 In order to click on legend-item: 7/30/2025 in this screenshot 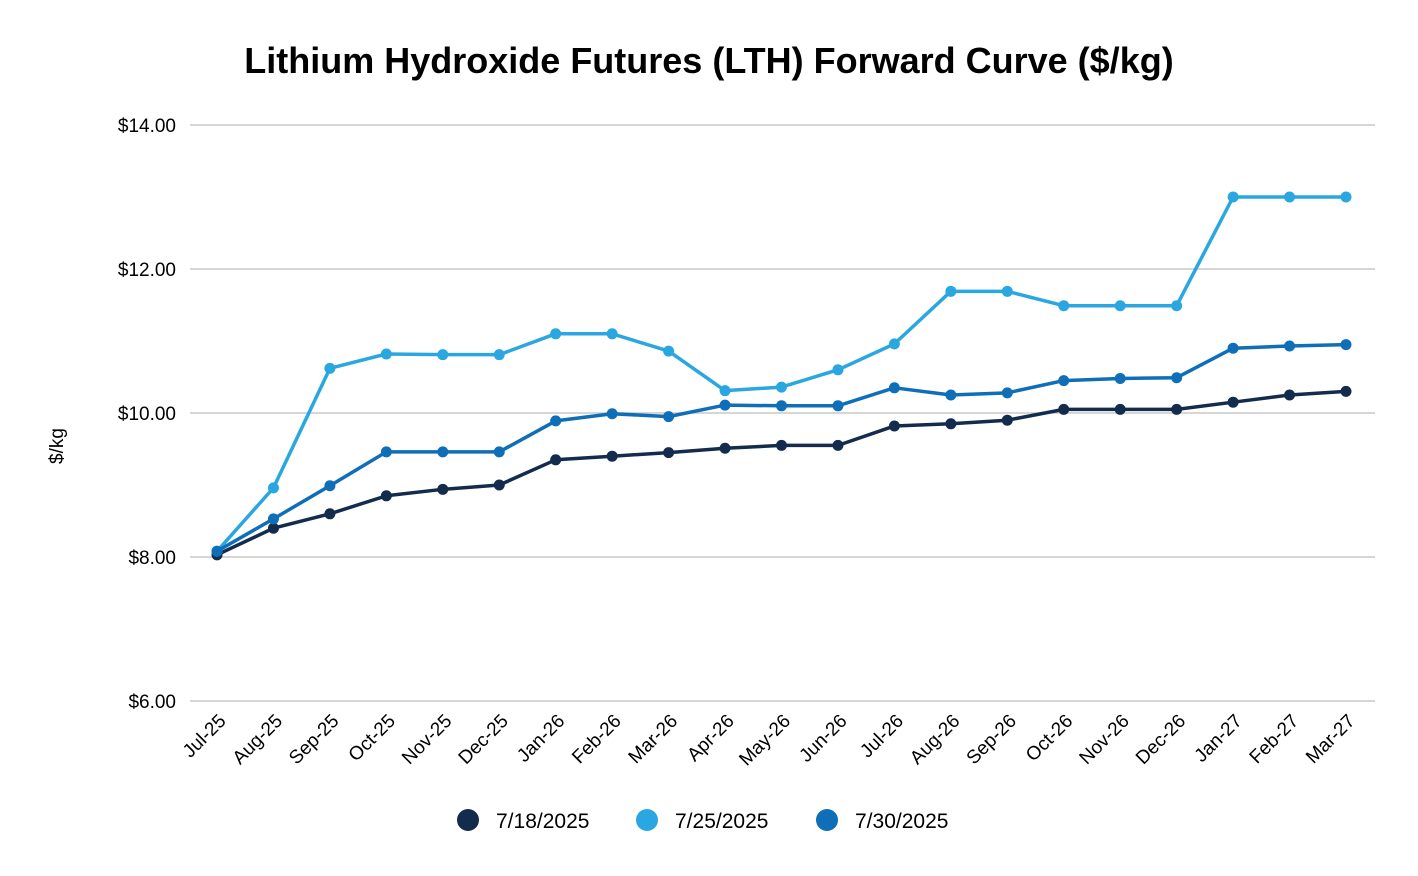, I will do `click(882, 821)`.